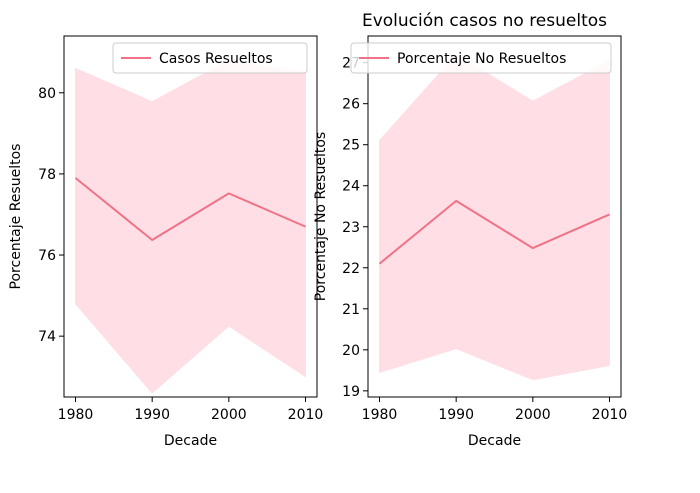 Image resolution: width=700 pixels, height=493 pixels. Describe the element at coordinates (484, 21) in the screenshot. I see `chart-title: Evolución casos no resueltos` at that location.